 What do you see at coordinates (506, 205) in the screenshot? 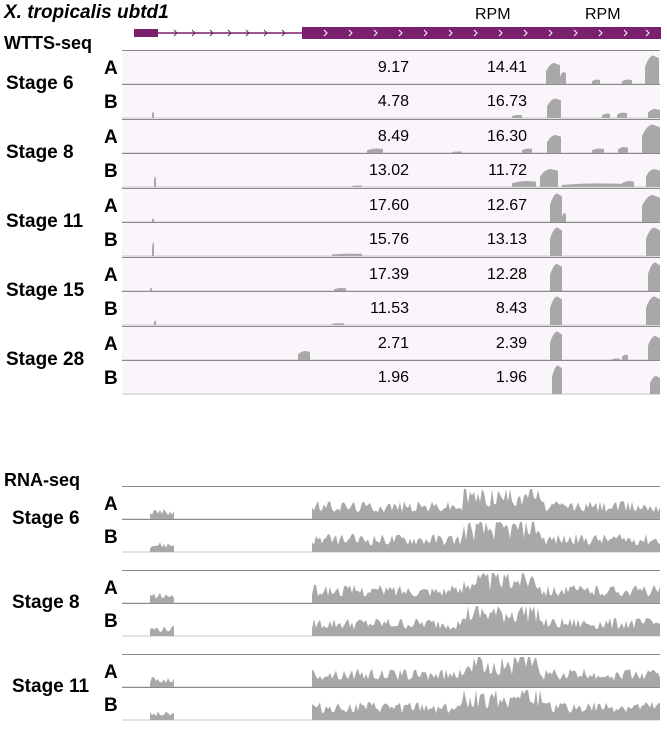
I see `rpm-value-2: 12.67` at bounding box center [506, 205].